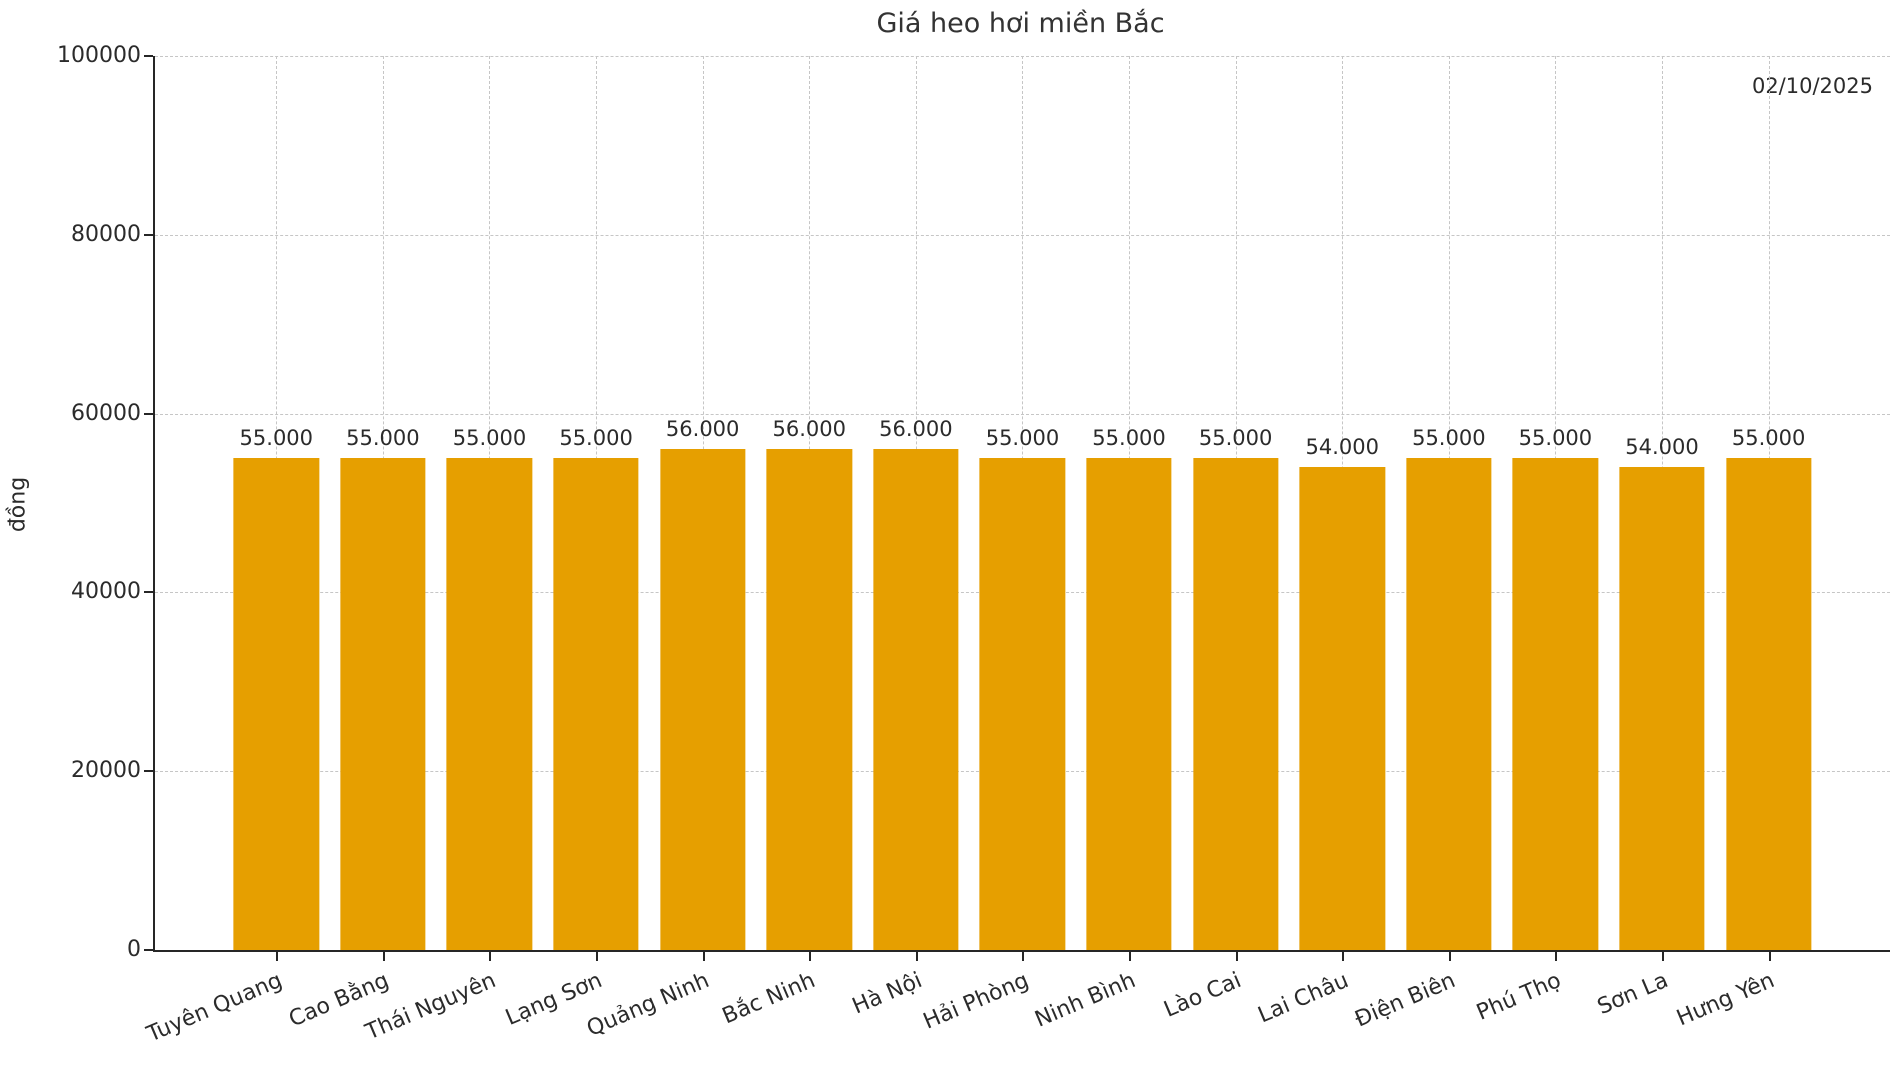  I want to click on bar-slot: 56.000 Bắc Ninh, so click(791, 542).